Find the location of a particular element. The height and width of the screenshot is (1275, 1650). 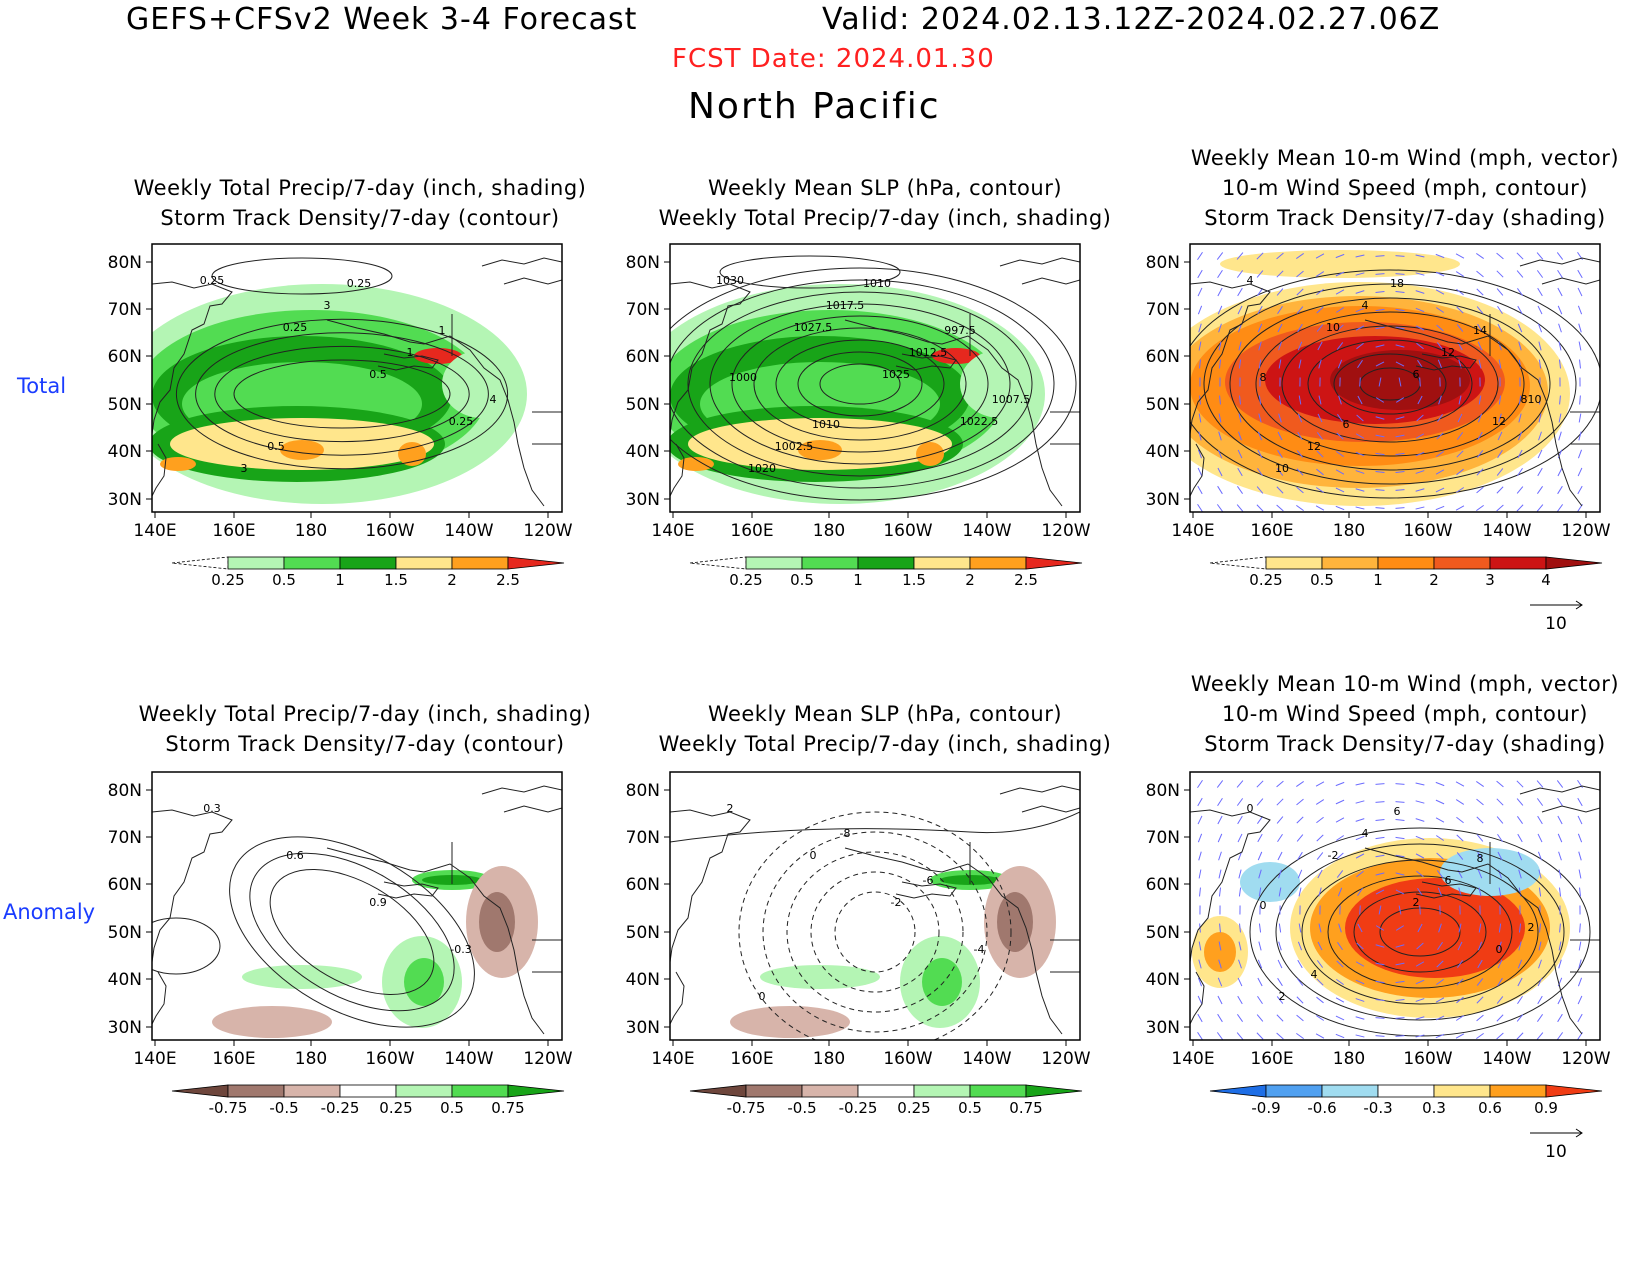

colorbar-tick-label: 0.3 is located at coordinates (1434, 1108).